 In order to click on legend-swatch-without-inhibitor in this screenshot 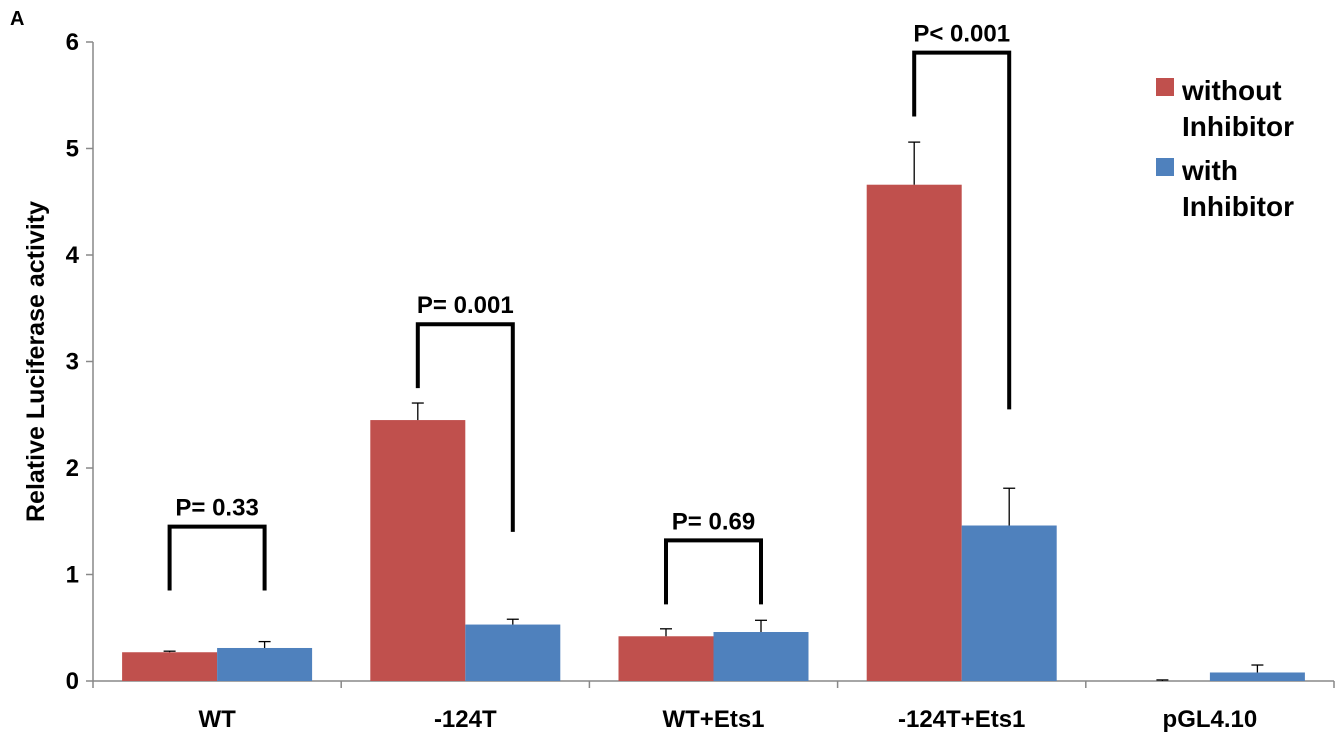, I will do `click(1165, 87)`.